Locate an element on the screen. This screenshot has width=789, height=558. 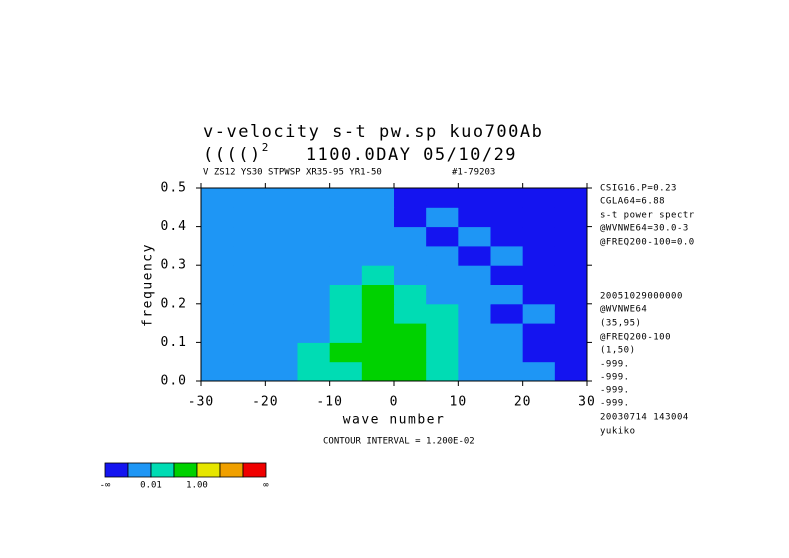
chart-title-line2: (((()2 1100.0DAY 05/10/29 is located at coordinates (360, 153).